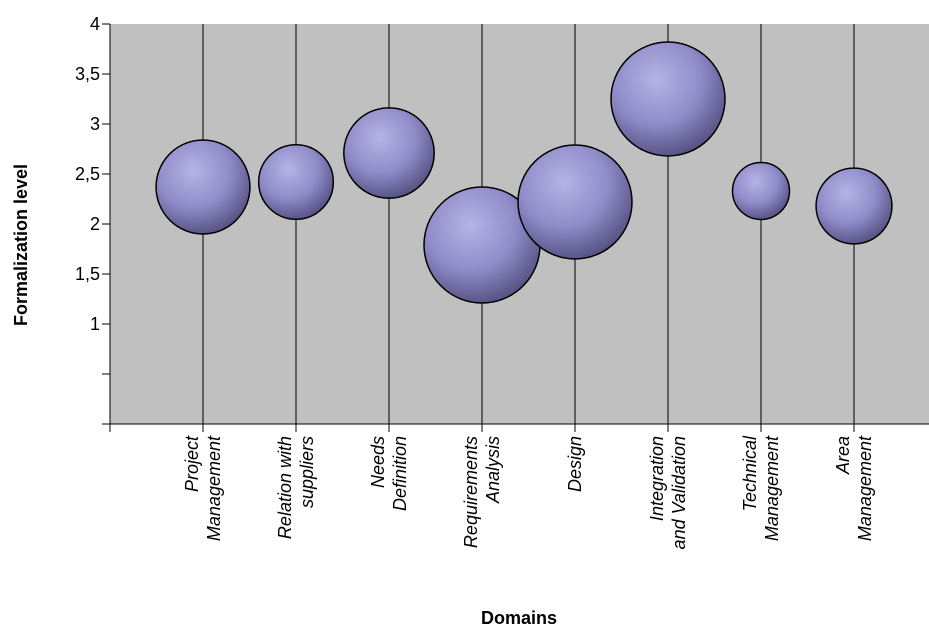 This screenshot has height=632, width=929. I want to click on y-tick-label: 1, so click(95, 324).